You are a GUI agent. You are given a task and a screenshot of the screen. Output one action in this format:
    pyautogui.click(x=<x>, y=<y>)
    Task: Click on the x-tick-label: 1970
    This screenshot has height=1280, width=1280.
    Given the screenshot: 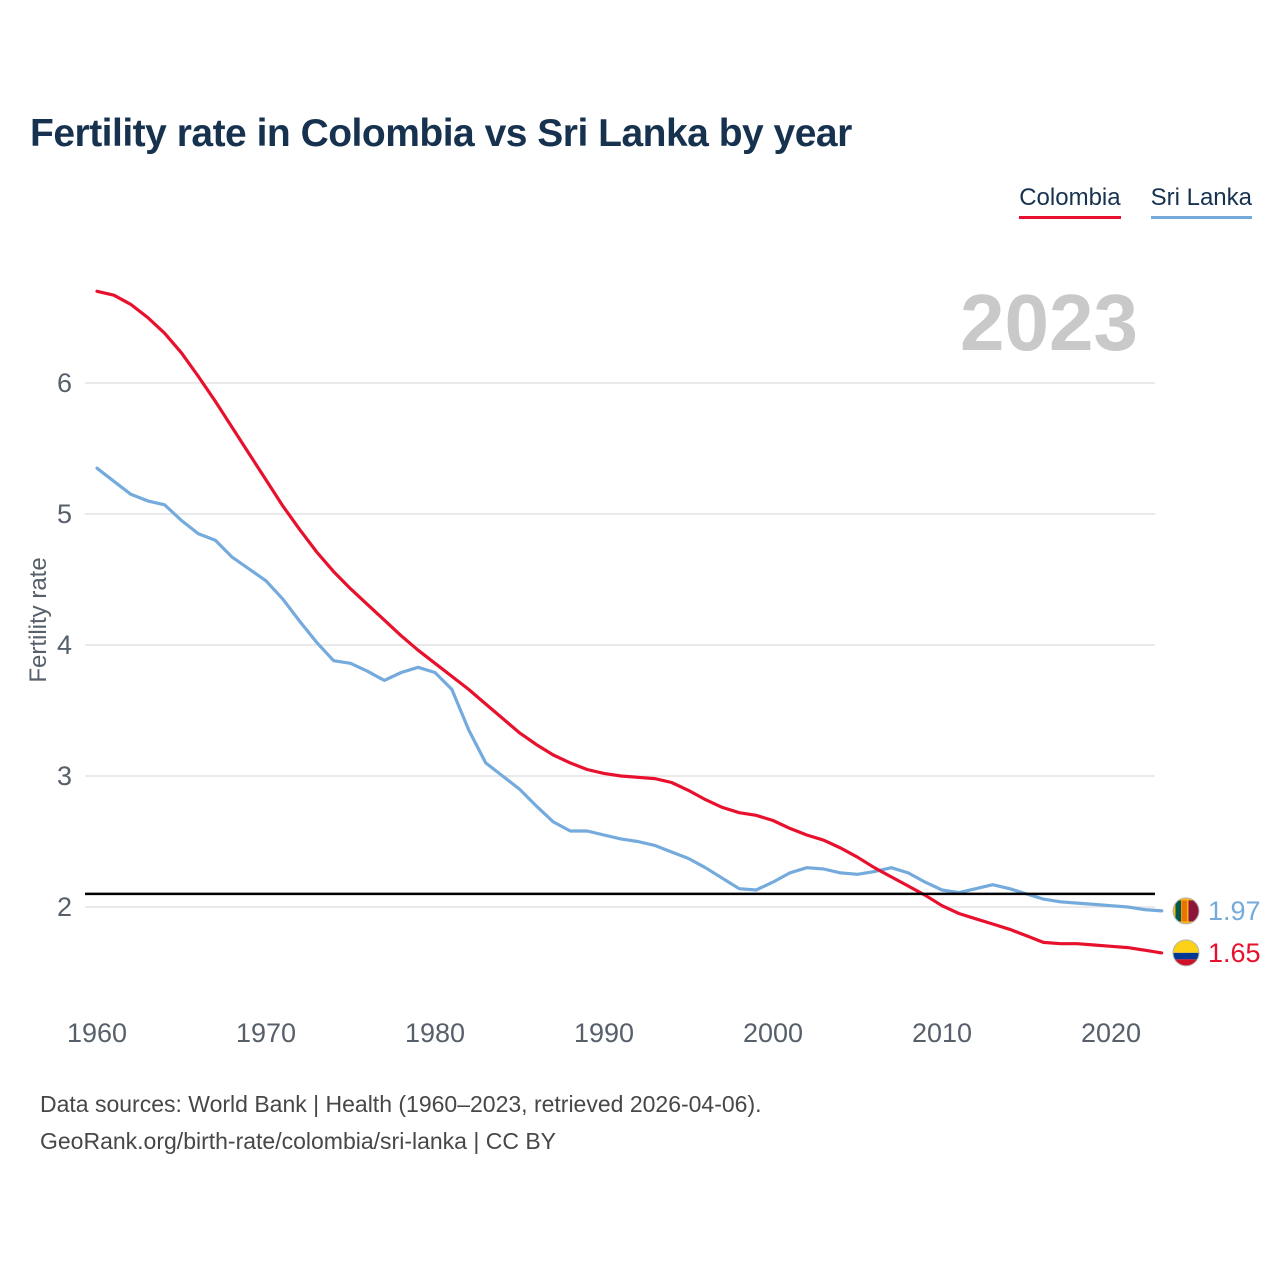 What is the action you would take?
    pyautogui.click(x=266, y=1033)
    